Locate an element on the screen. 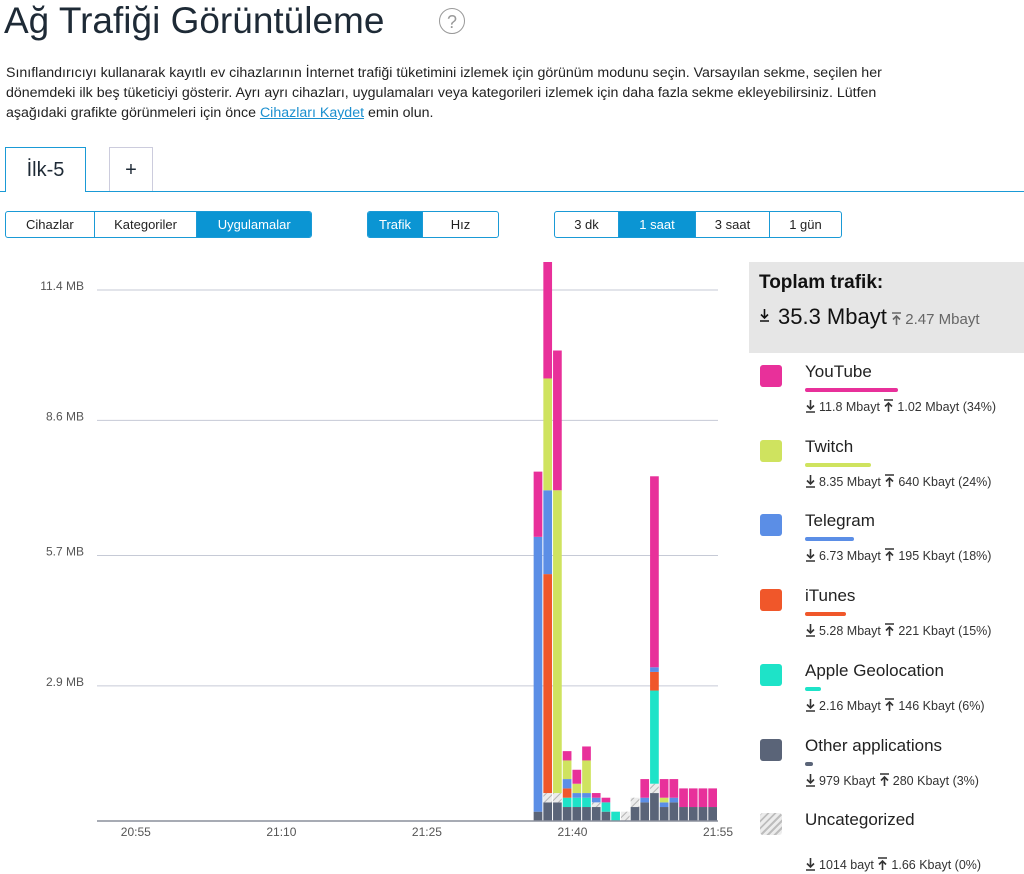  legend-item: Uncategorized 1014 bayt 1.66 Kbayt (0%) is located at coordinates (892, 842).